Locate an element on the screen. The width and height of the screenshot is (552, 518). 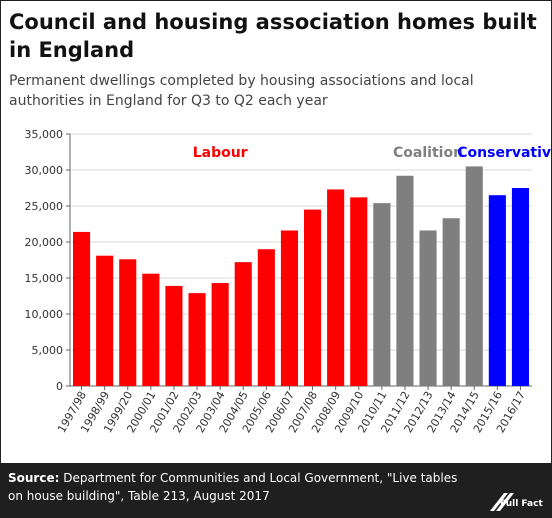
logo-text: Full Fact is located at coordinates (521, 504).